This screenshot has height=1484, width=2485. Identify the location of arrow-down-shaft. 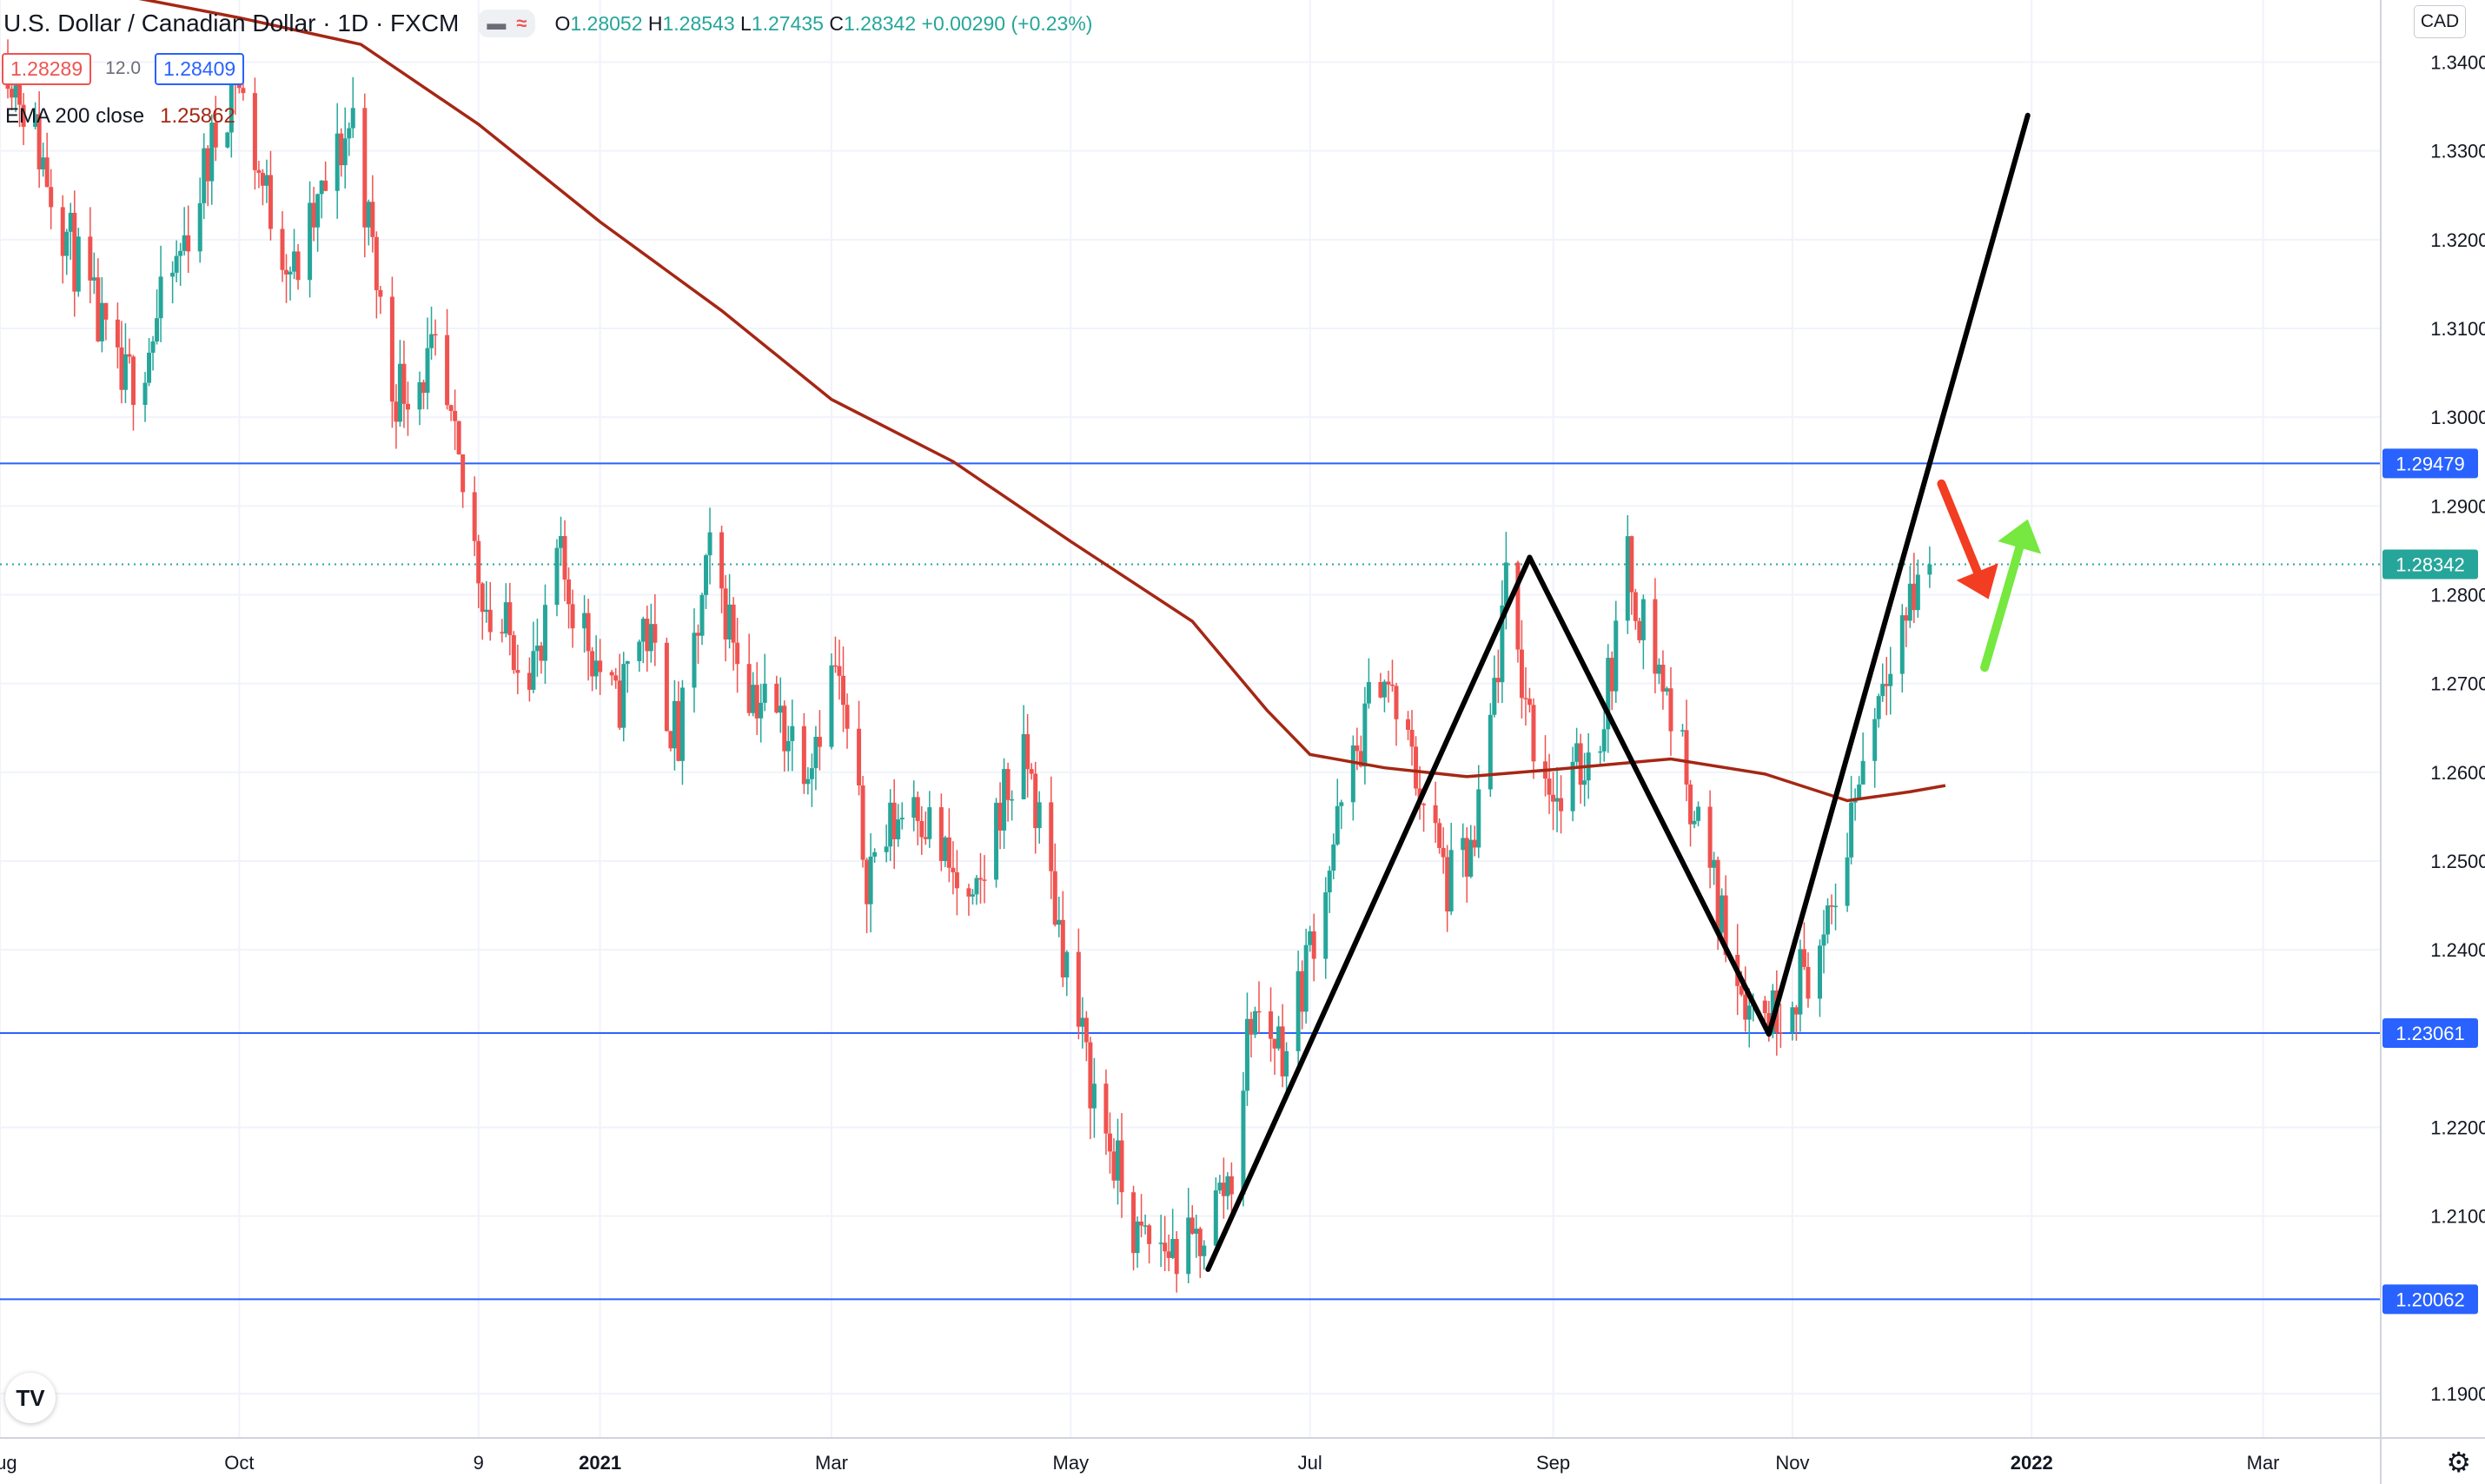
(1959, 528).